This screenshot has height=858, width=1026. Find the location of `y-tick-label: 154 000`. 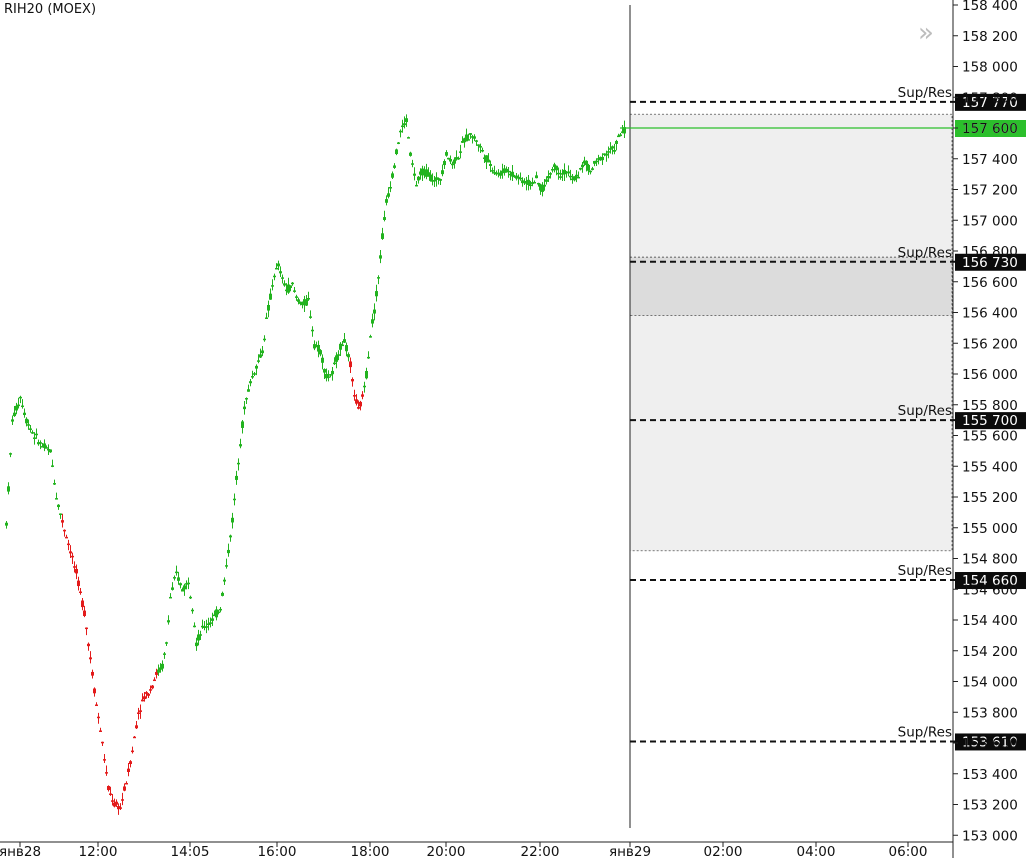

y-tick-label: 154 000 is located at coordinates (990, 683).